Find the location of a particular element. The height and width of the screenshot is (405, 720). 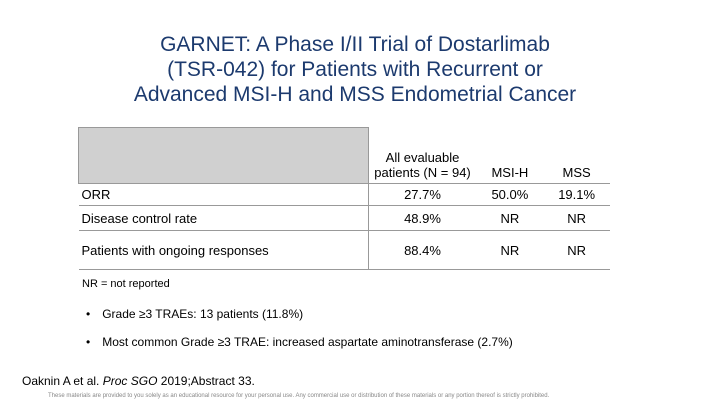

citation-authors: Oaknin A et al. is located at coordinates (61, 381).